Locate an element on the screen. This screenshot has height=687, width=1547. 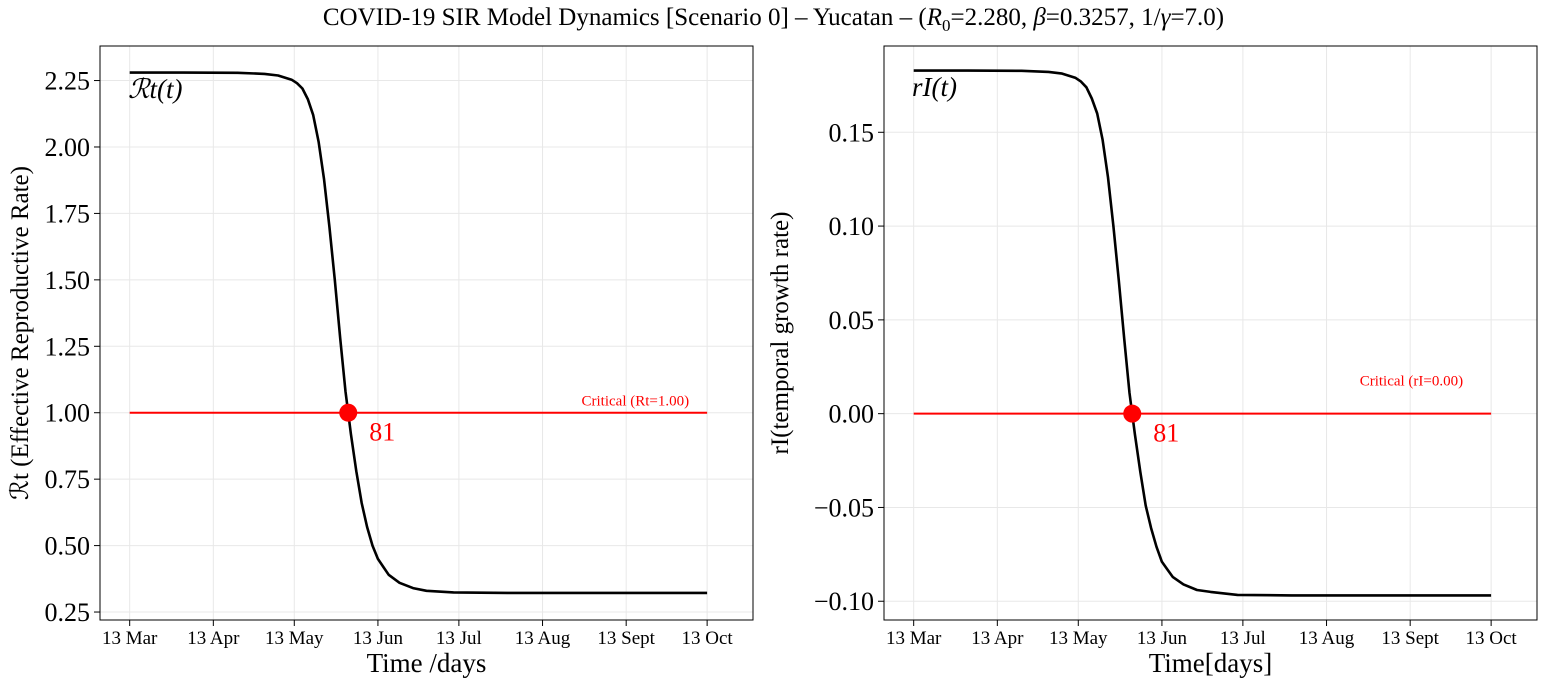
y-tick-label: −0.05 is located at coordinates (844, 507).